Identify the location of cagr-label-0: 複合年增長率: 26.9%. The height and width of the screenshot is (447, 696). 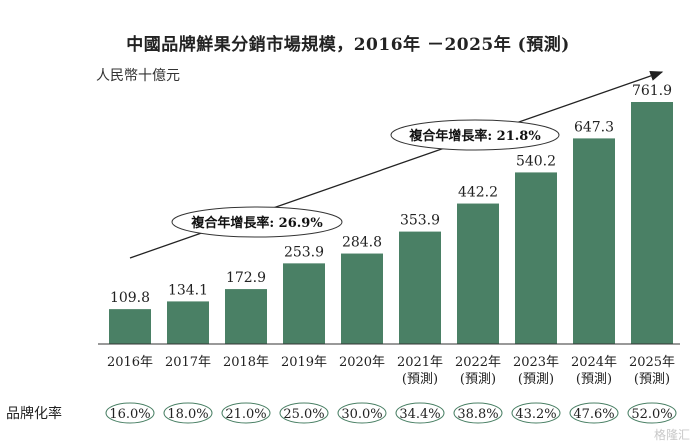
(256, 223).